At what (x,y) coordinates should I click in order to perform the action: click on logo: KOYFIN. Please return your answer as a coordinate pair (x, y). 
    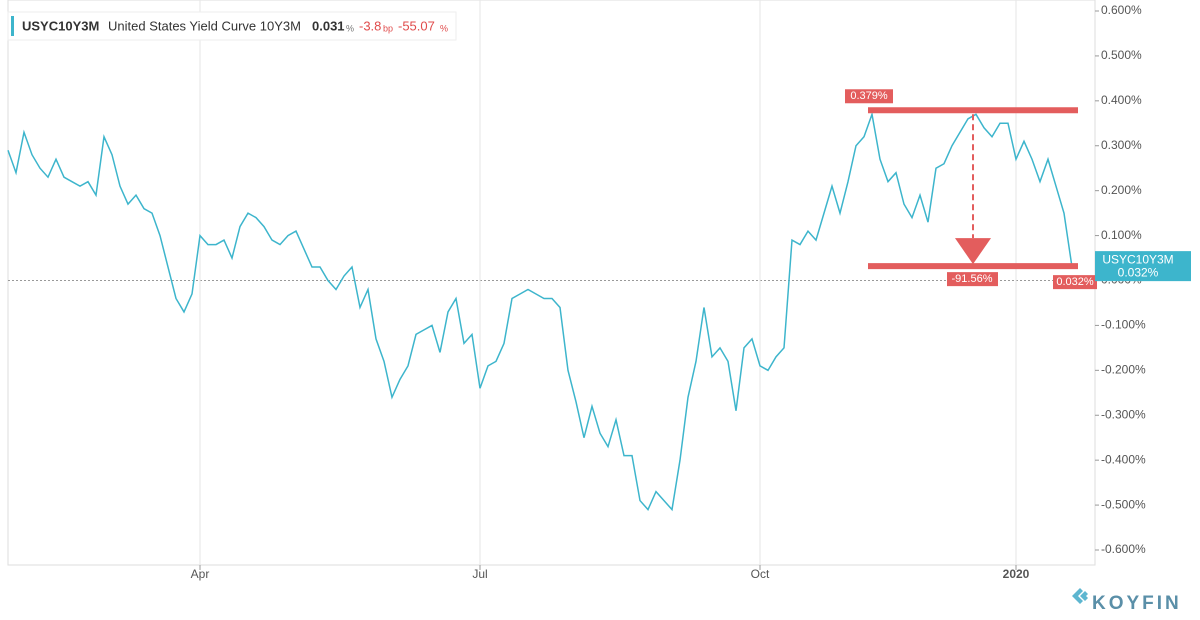
    Looking at the image, I should click on (1127, 601).